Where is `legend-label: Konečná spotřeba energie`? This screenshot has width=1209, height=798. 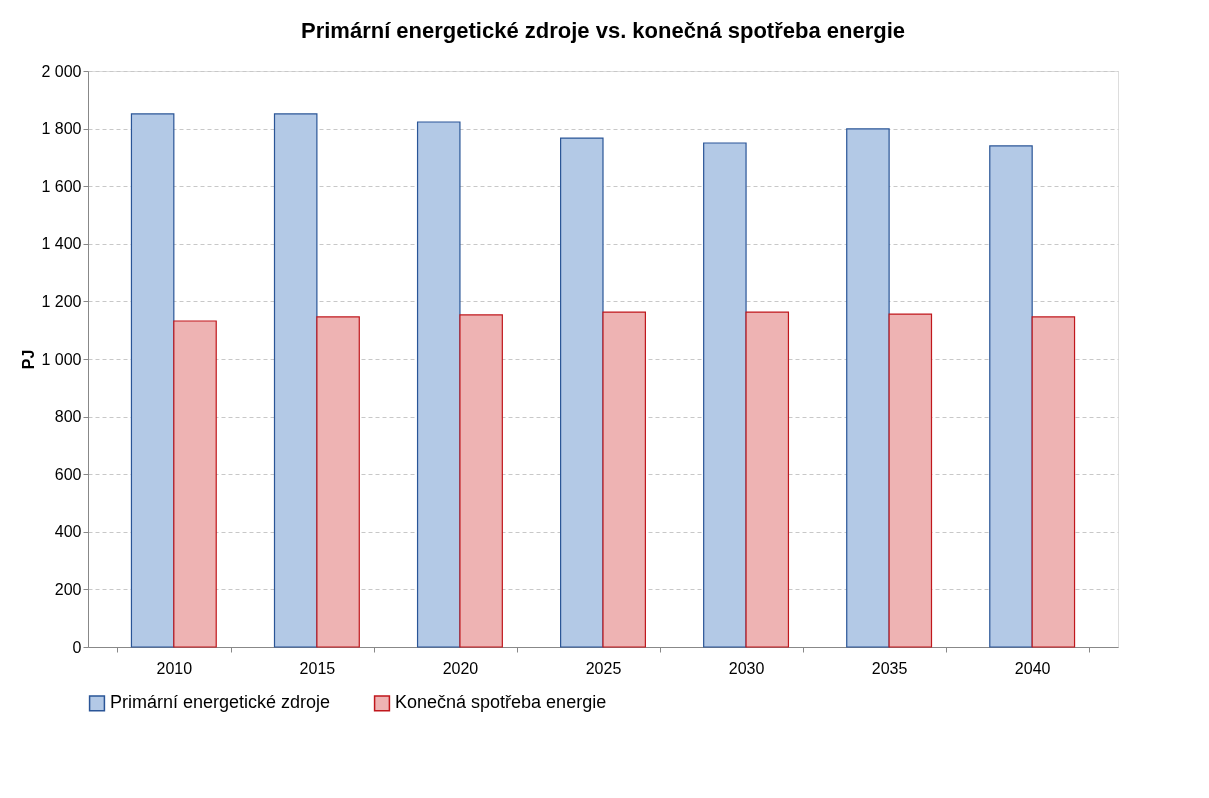
legend-label: Konečná spotřeba energie is located at coordinates (501, 702).